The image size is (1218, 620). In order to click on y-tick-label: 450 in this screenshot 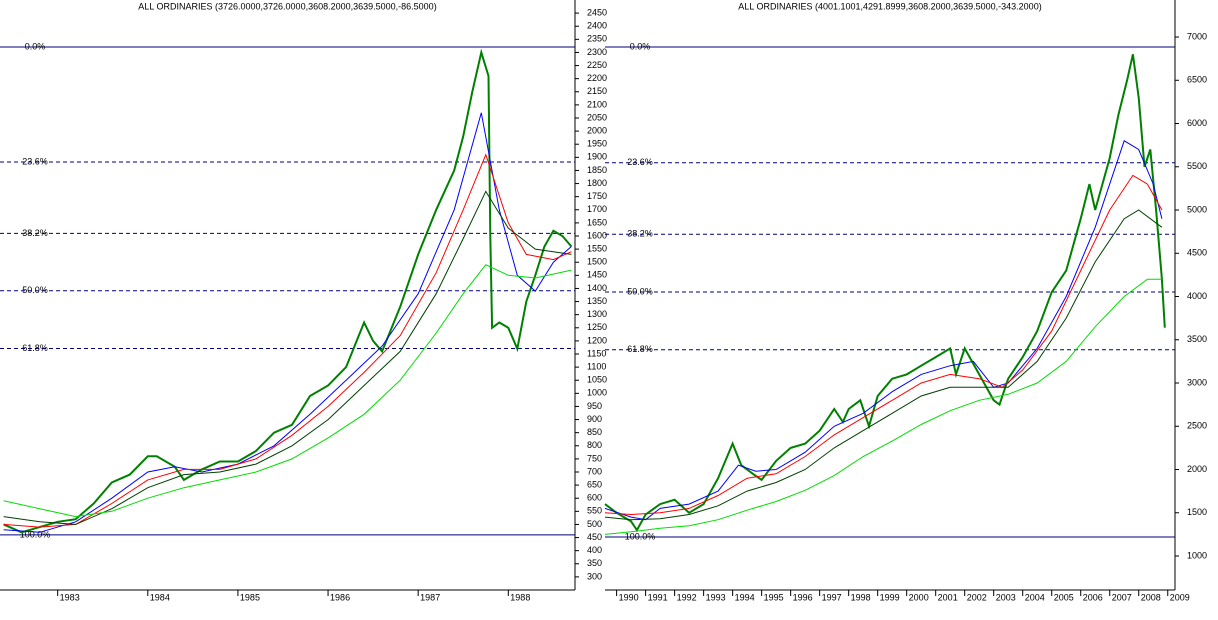, I will do `click(594, 537)`.